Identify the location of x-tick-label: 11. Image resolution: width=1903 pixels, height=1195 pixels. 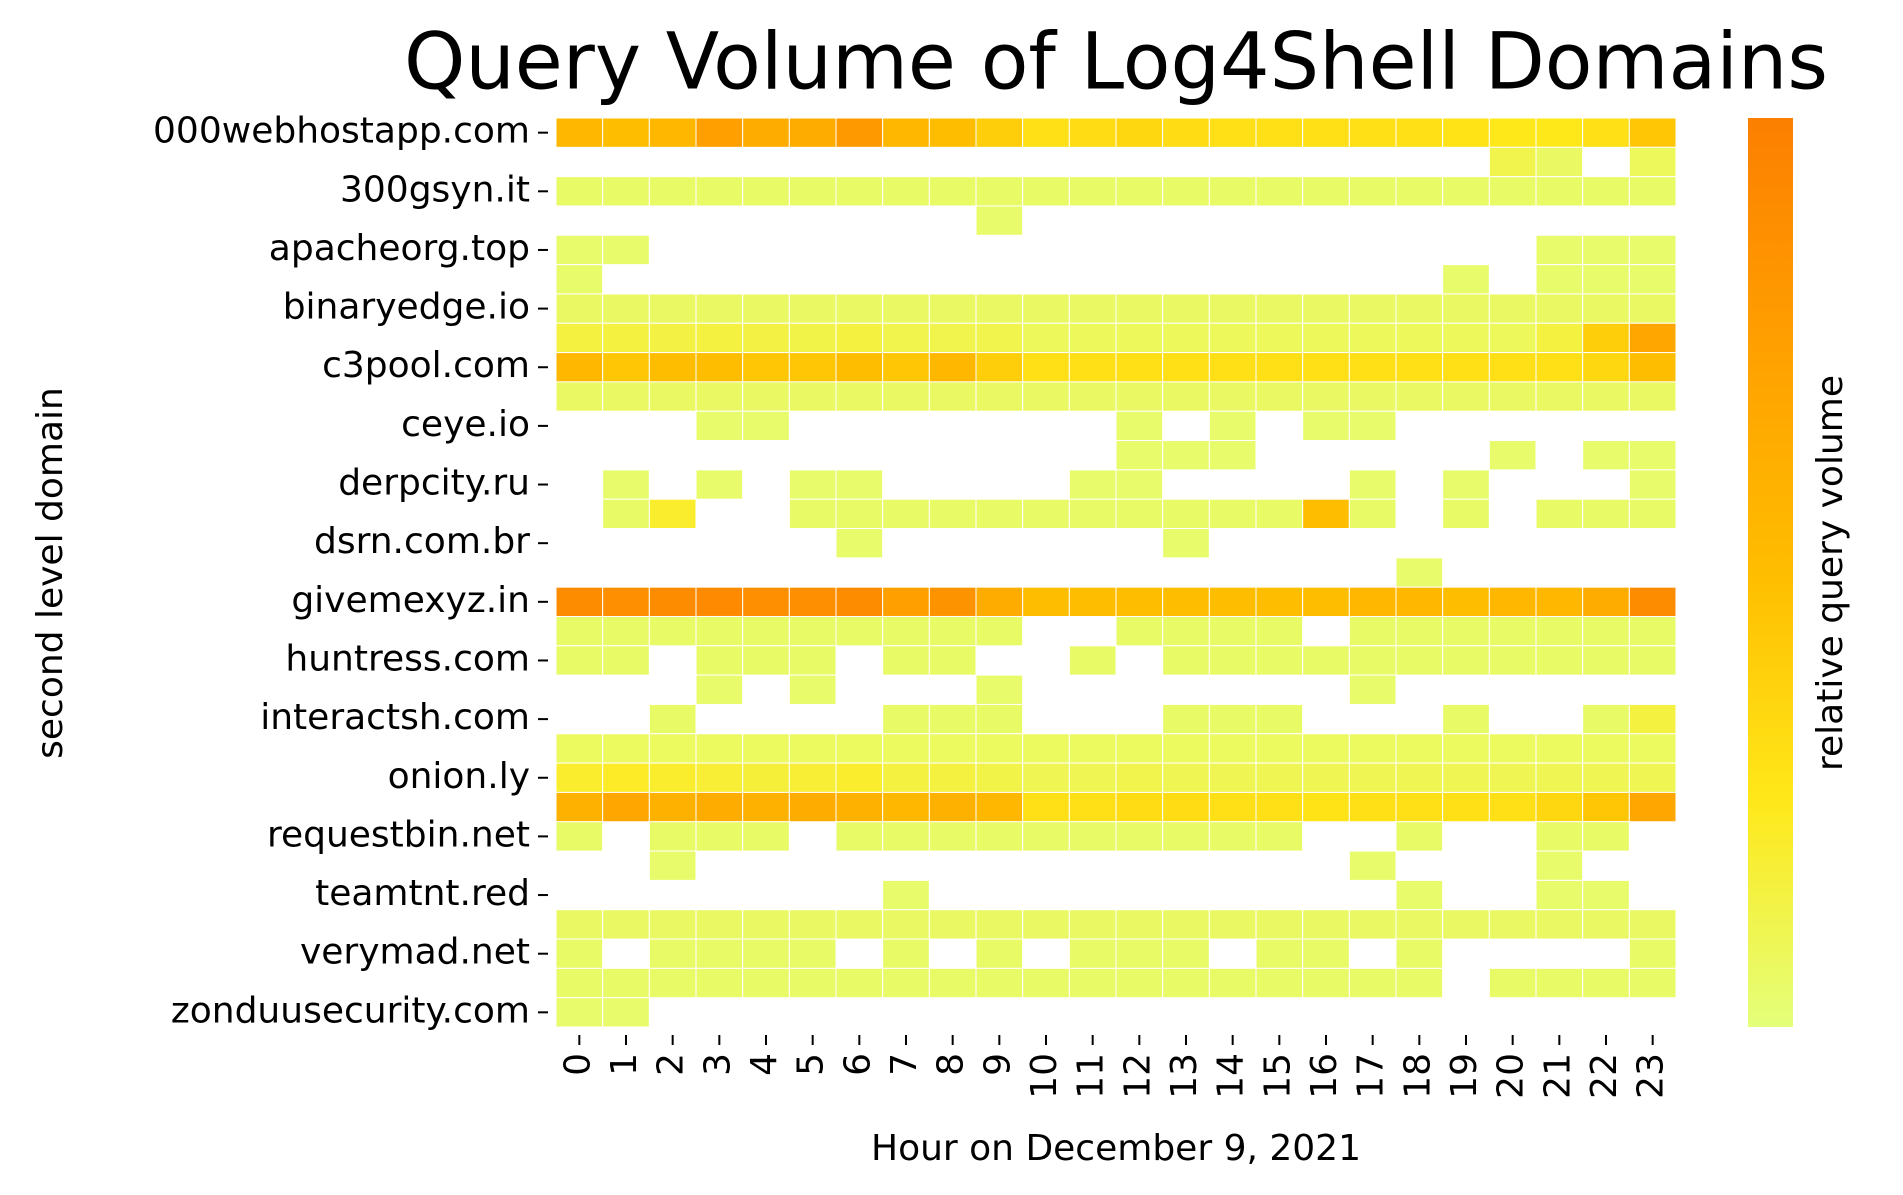
(1091, 1076).